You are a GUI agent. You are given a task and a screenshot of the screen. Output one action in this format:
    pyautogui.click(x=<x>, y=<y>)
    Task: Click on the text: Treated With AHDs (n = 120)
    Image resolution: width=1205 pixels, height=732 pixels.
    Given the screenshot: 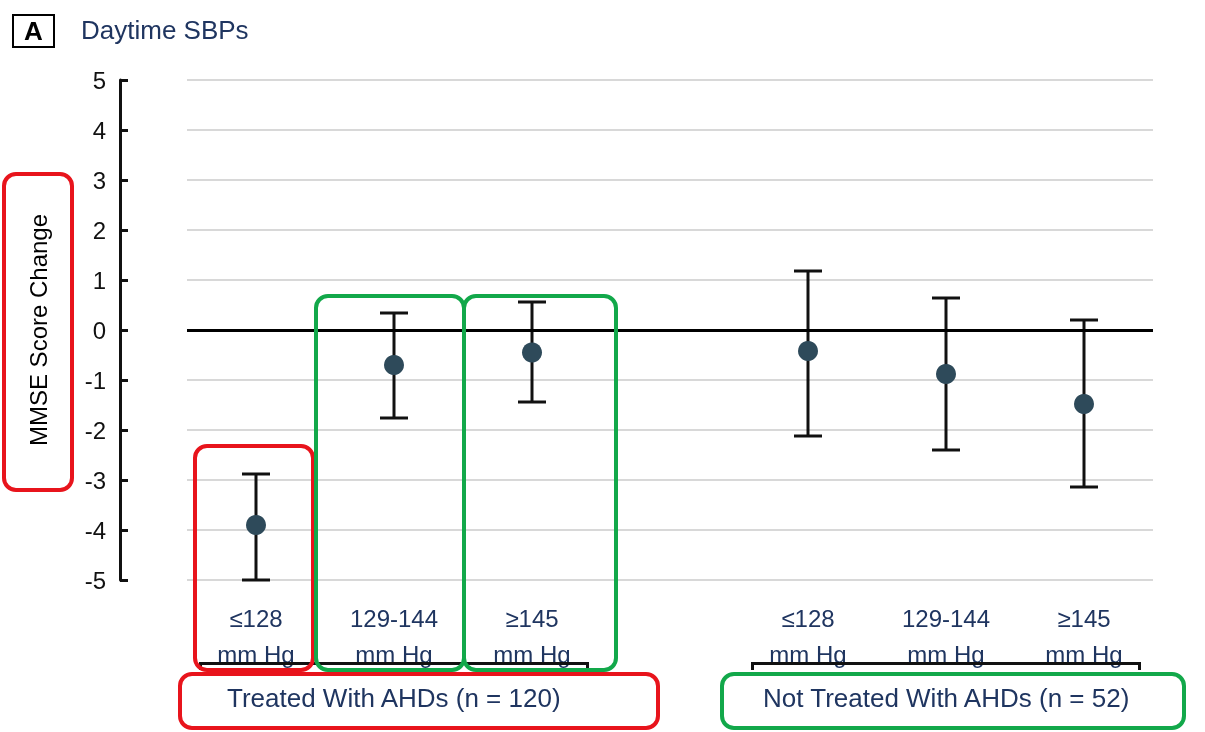 What is the action you would take?
    pyautogui.click(x=394, y=698)
    